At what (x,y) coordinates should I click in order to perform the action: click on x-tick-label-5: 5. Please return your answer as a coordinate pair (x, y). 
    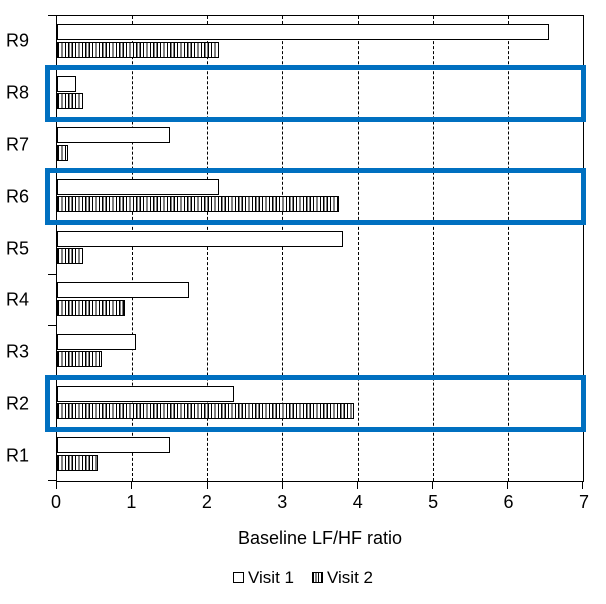
    Looking at the image, I should click on (433, 502).